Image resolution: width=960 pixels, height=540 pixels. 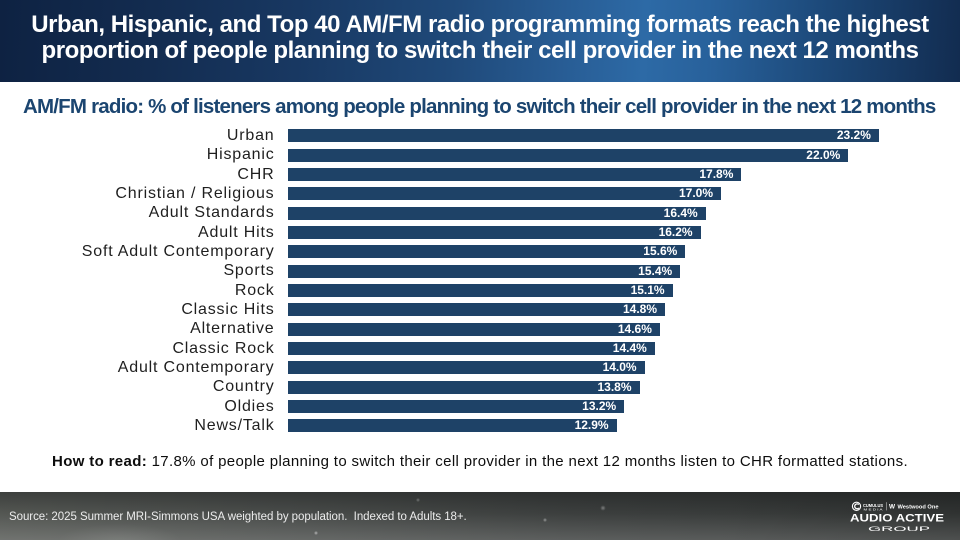 I want to click on svg-text: M E D I A, so click(x=873, y=510).